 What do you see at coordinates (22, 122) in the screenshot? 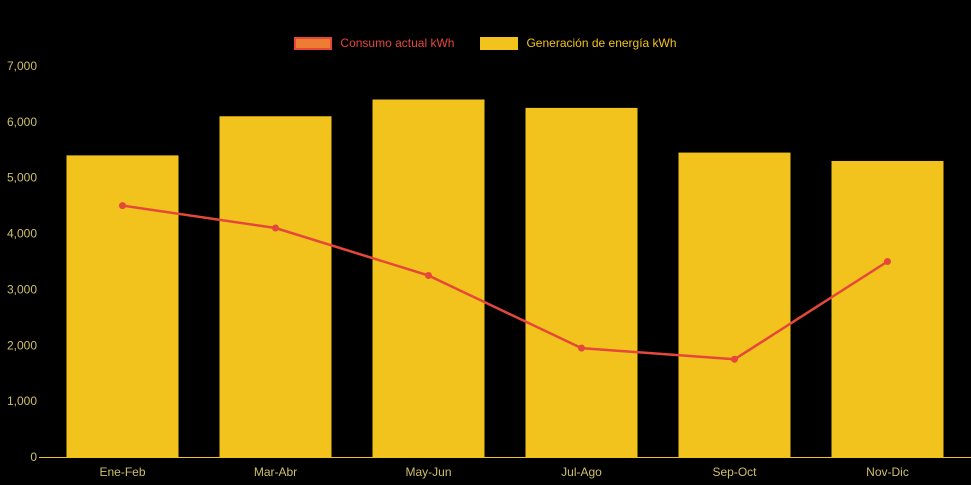
I see `y-axis-tick-label: 6,000` at bounding box center [22, 122].